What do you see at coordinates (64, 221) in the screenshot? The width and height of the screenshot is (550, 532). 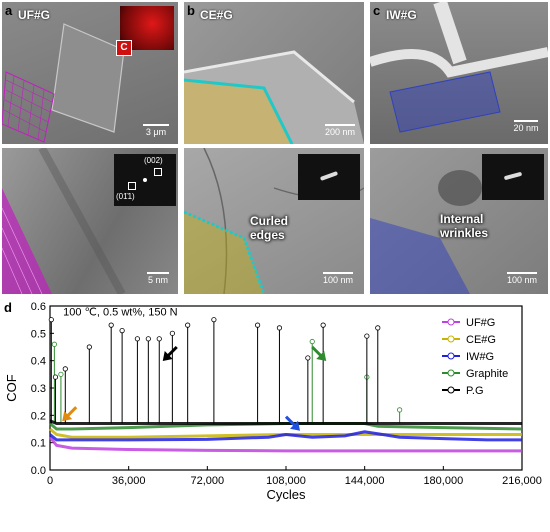 I see `uf-graphene-tem-image` at bounding box center [64, 221].